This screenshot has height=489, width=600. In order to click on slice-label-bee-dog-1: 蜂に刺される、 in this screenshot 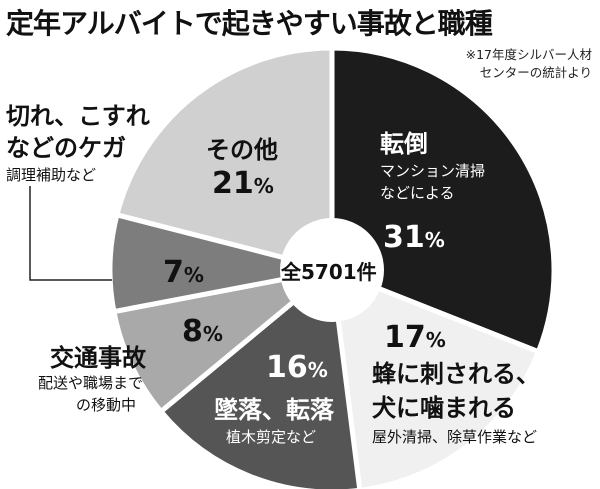, I will do `click(456, 374)`.